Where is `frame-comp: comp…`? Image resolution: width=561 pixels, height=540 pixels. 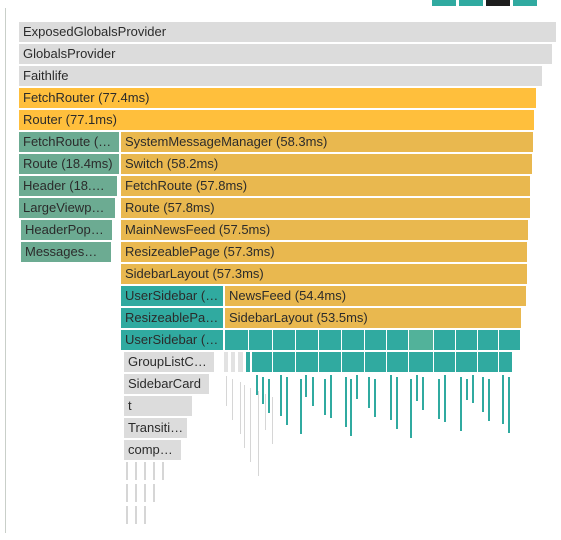 frame-comp: comp… is located at coordinates (153, 450).